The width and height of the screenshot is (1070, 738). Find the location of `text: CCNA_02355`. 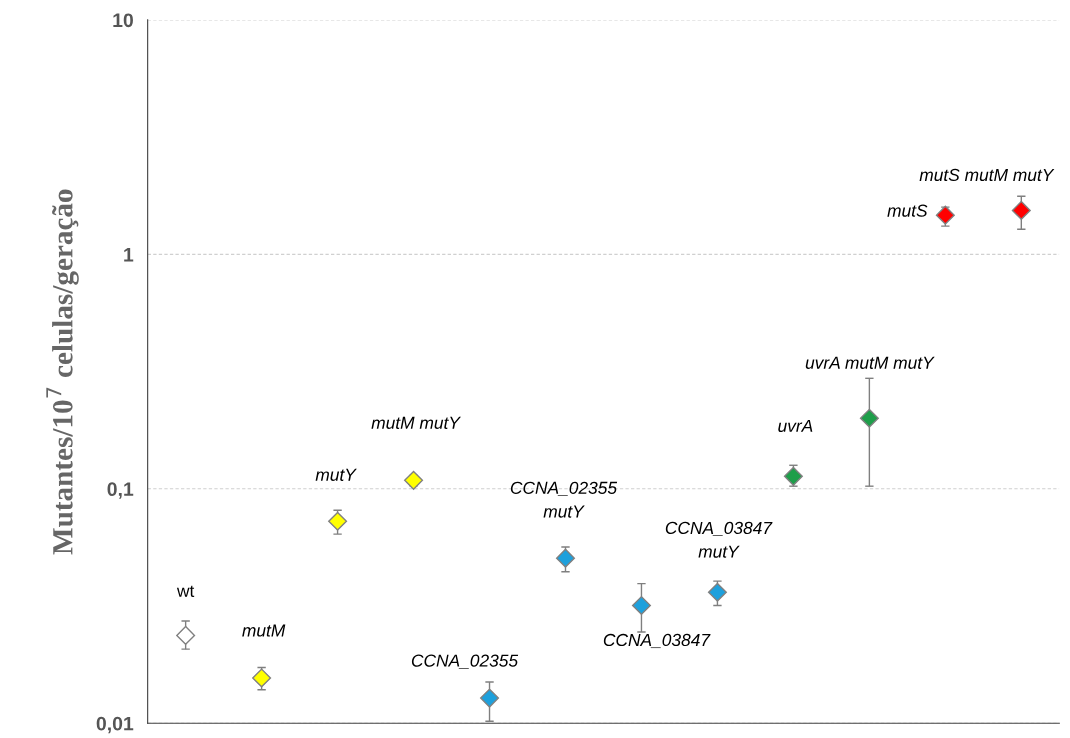

text: CCNA_02355 is located at coordinates (465, 661).